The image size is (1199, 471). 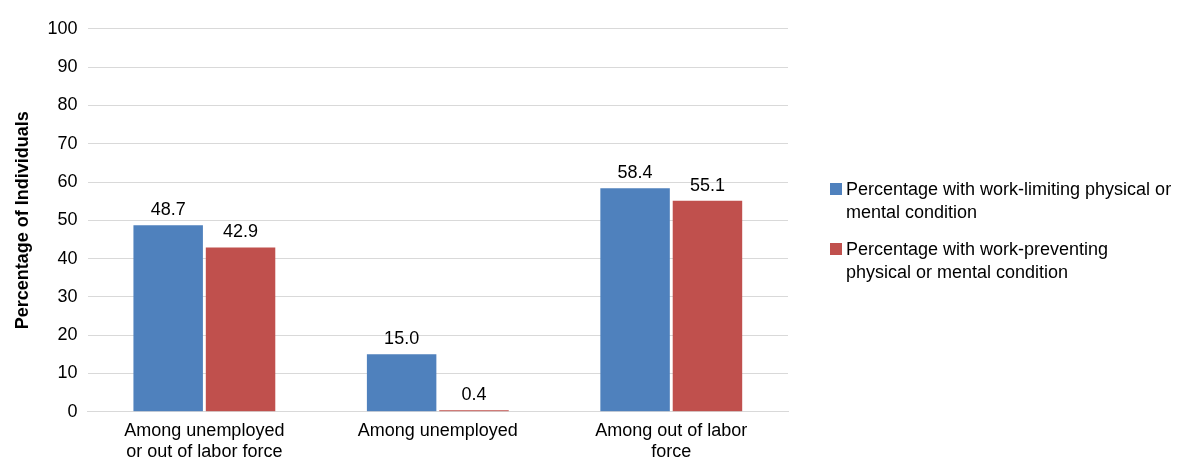 I want to click on data-label: 42.9, so click(x=241, y=231).